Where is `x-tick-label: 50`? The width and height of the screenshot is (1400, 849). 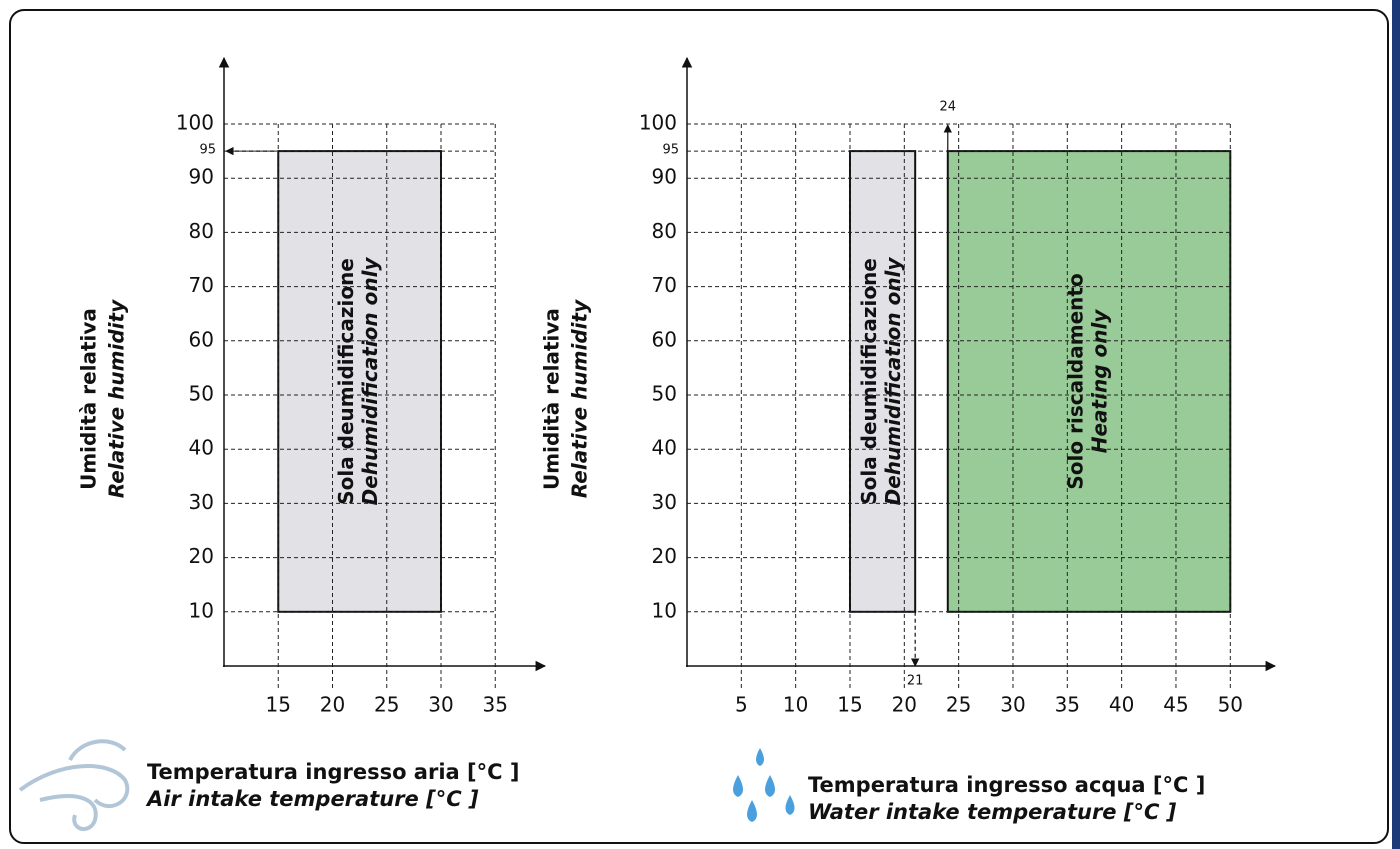 x-tick-label: 50 is located at coordinates (1230, 705).